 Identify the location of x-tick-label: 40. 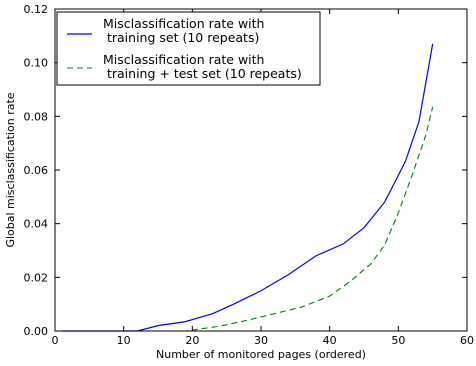
(330, 340).